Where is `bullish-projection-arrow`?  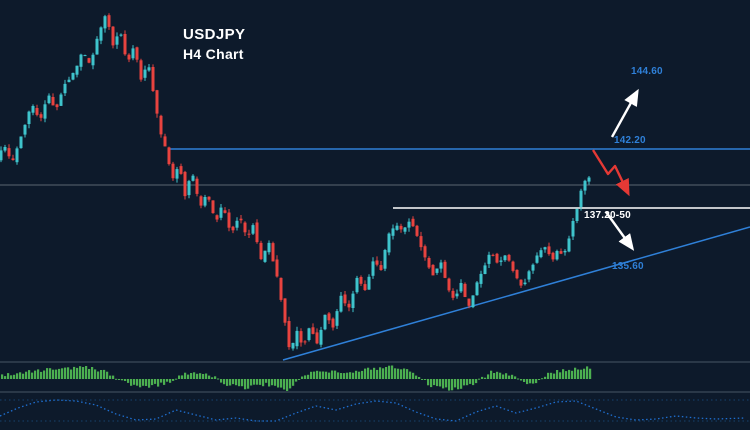
bullish-projection-arrow is located at coordinates (624, 113).